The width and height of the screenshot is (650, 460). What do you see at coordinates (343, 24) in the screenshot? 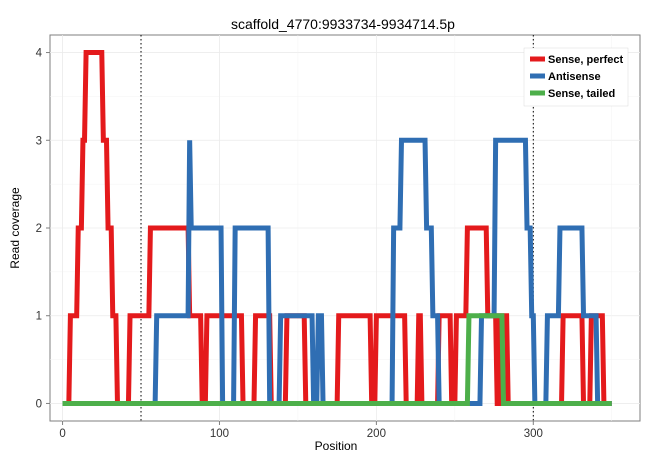
I see `chart-title: scaffold_4770:9933734-9934714.5p` at bounding box center [343, 24].